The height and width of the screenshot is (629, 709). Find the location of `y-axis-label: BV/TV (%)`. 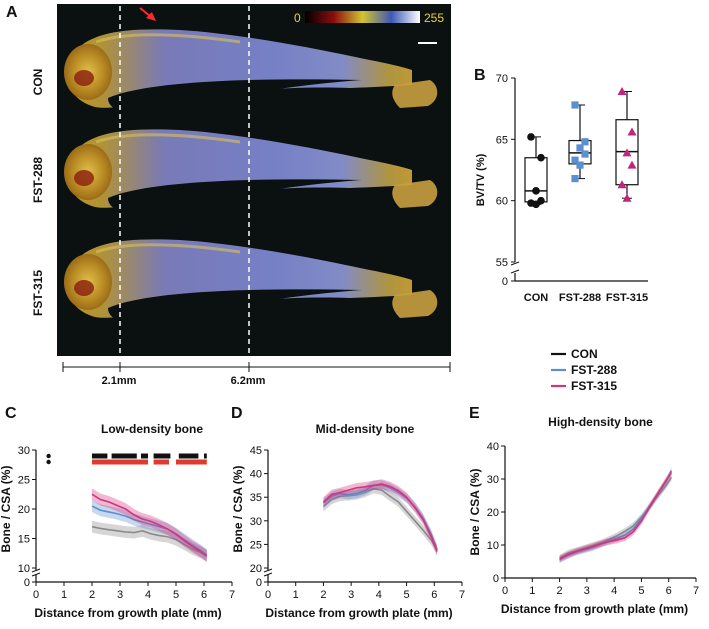

y-axis-label: BV/TV (%) is located at coordinates (481, 179).